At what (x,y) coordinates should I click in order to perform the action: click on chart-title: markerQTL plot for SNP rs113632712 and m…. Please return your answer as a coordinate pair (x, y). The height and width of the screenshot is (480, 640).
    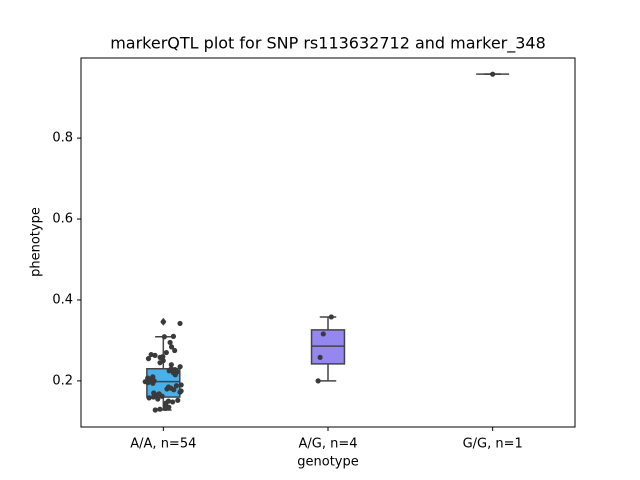
    Looking at the image, I should click on (328, 44).